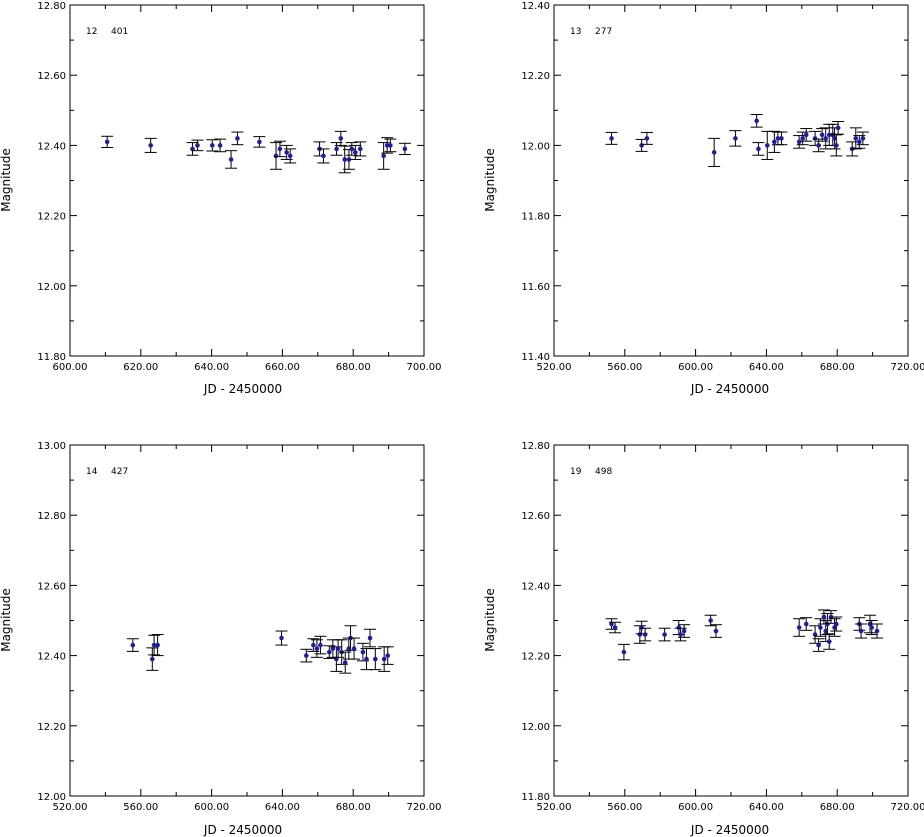  Describe the element at coordinates (535, 6) in the screenshot. I see `y-tick-label: 12.40` at that location.